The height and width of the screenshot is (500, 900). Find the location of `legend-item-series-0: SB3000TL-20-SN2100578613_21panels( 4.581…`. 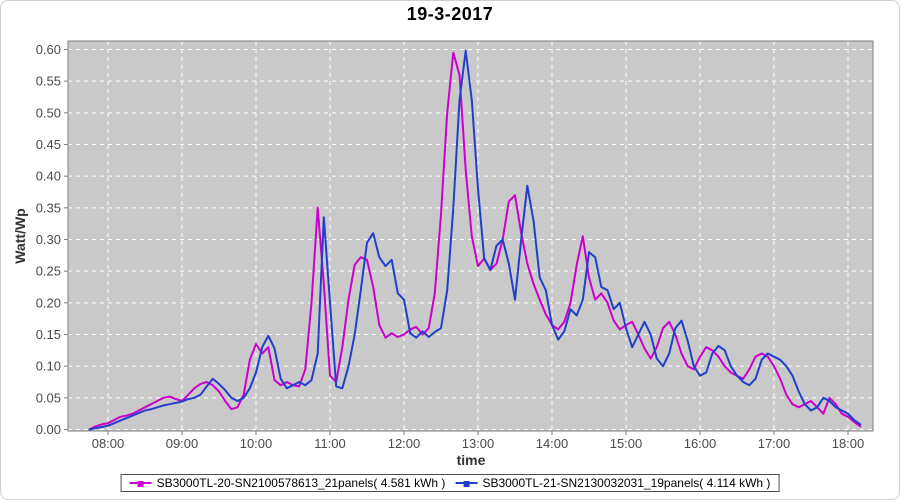

legend-item-series-0: SB3000TL-20-SN2100578613_21panels( 4.581… is located at coordinates (287, 483).